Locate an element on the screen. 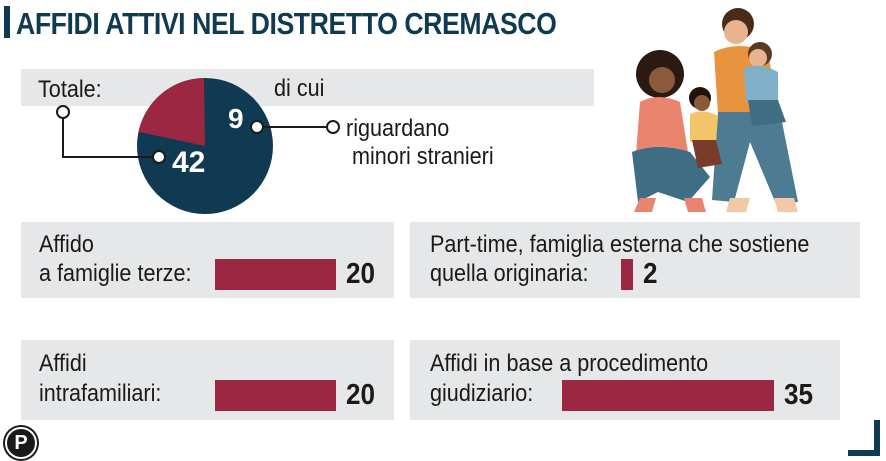 The height and width of the screenshot is (461, 886). subset-description-line1: riguardano is located at coordinates (398, 128).